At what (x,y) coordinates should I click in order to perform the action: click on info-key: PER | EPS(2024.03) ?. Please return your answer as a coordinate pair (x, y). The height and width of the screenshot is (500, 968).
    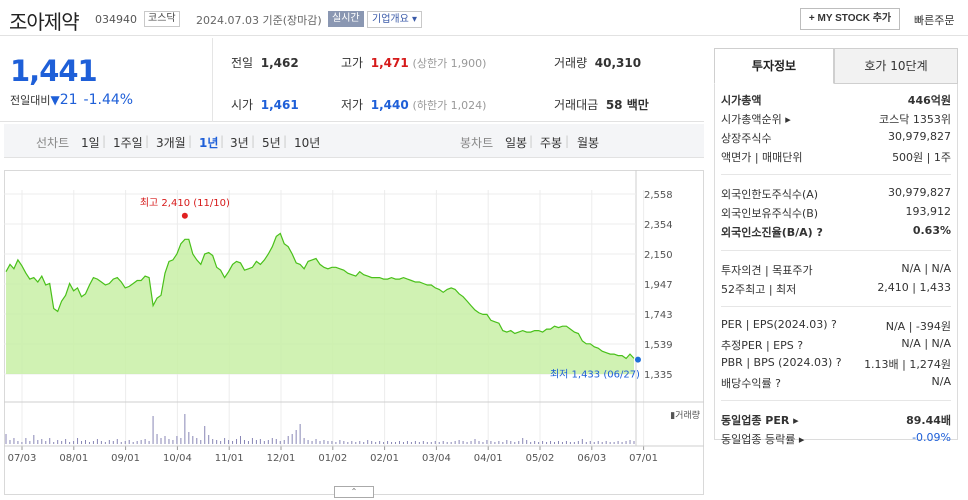
    Looking at the image, I should click on (779, 324).